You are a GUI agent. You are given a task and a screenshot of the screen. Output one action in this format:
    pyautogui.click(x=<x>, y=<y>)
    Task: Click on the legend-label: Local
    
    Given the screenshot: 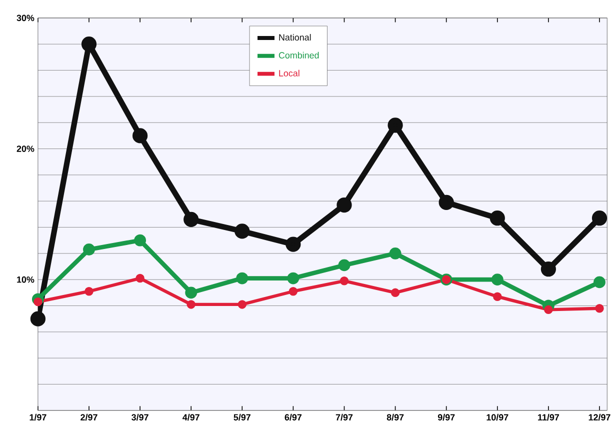 What is the action you would take?
    pyautogui.click(x=289, y=73)
    